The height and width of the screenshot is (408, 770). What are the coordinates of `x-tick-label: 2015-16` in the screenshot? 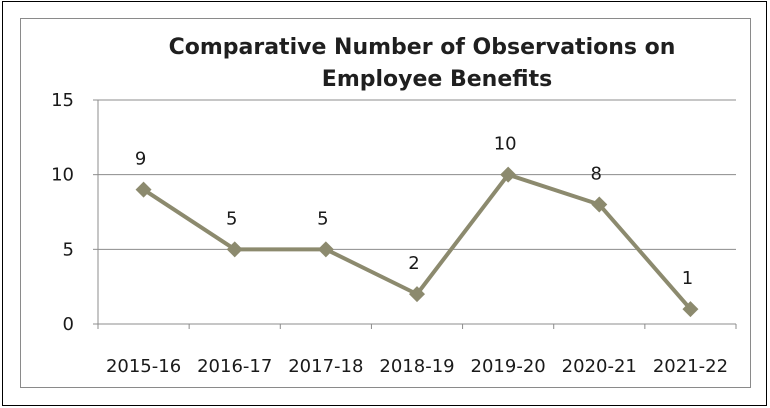 It's located at (143, 366).